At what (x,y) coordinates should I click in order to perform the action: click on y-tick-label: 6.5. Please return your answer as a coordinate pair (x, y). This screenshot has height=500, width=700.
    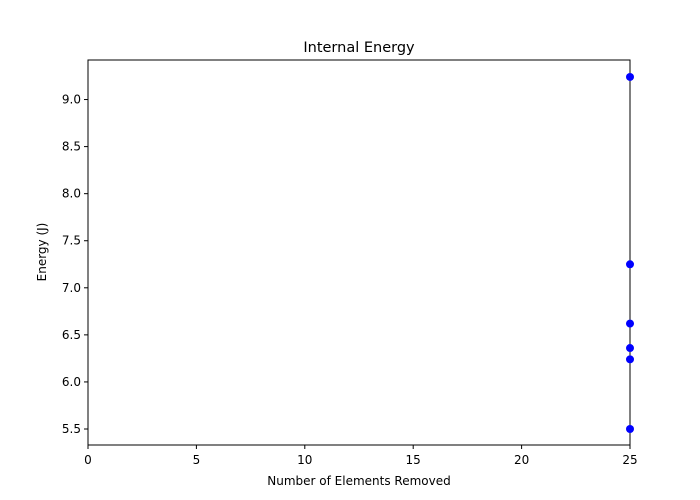
    Looking at the image, I should click on (71, 335).